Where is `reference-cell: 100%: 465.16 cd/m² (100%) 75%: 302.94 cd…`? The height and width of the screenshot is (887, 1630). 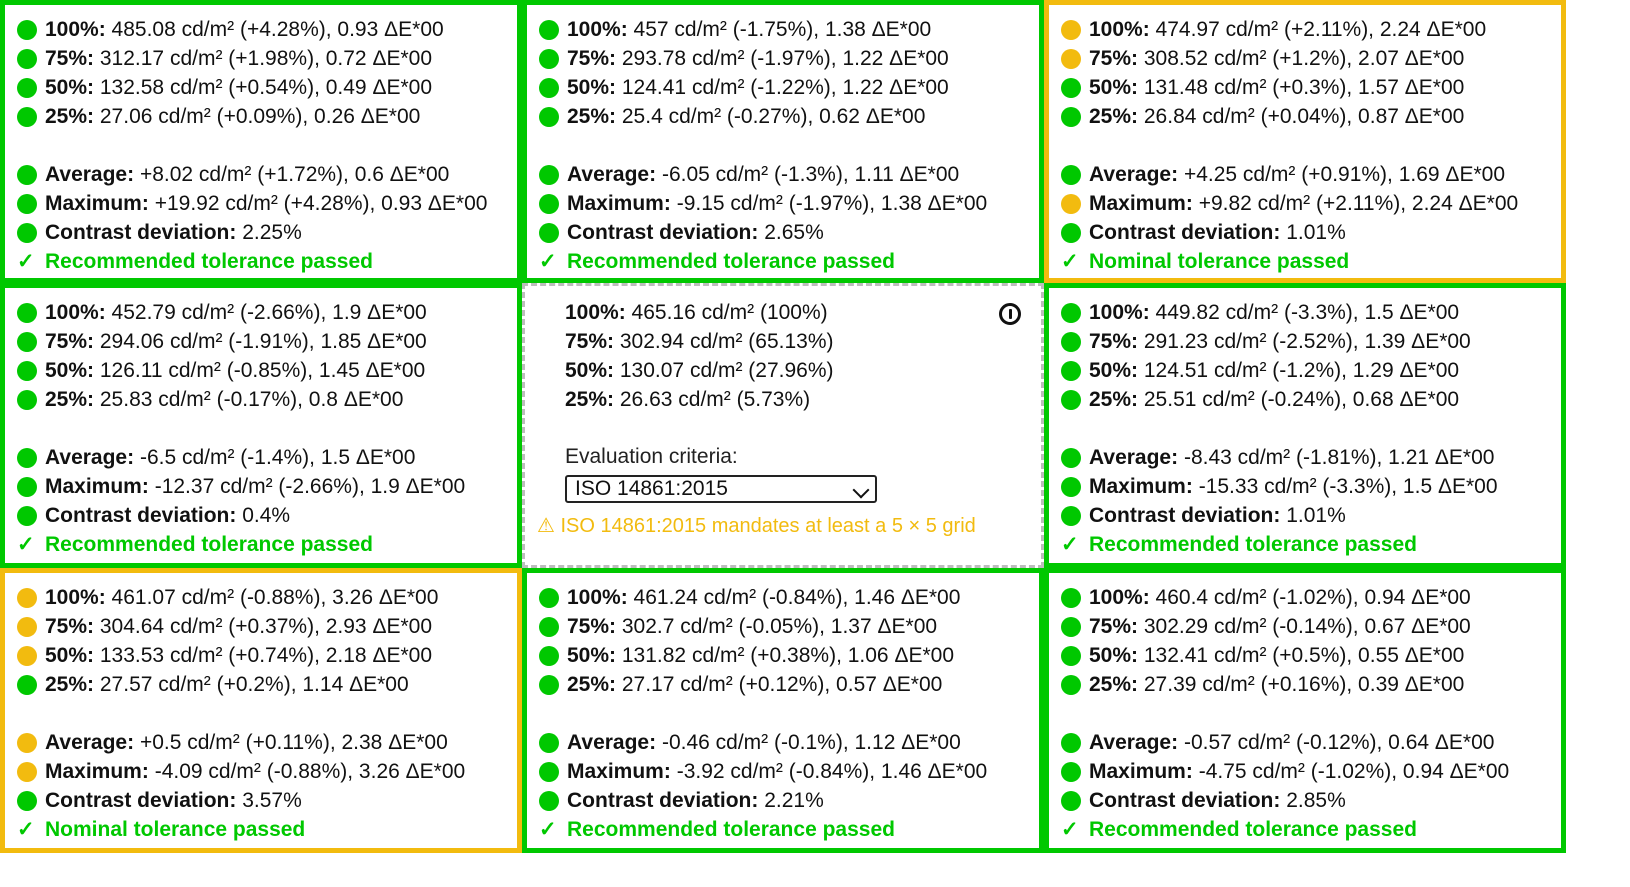
reference-cell: 100%: 465.16 cd/m² (100%) 75%: 302.94 cd… is located at coordinates (783, 425).